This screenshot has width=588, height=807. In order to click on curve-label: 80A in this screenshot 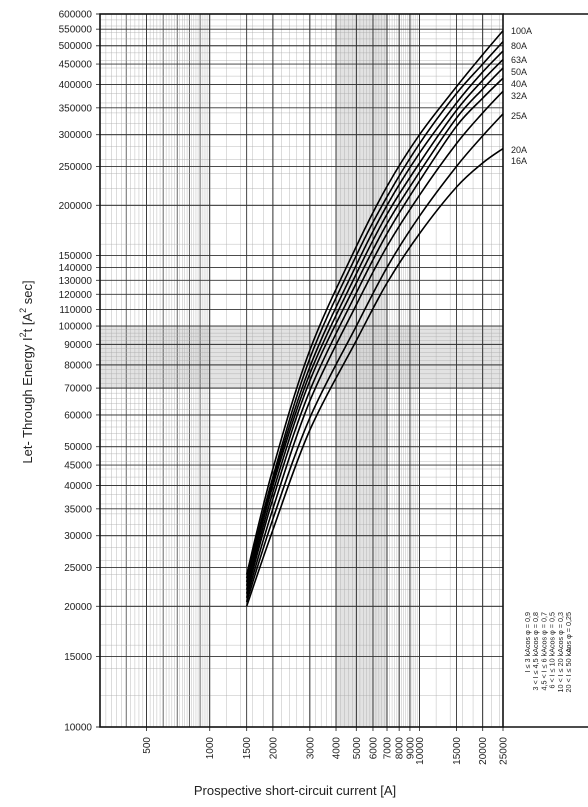, I will do `click(519, 46)`.